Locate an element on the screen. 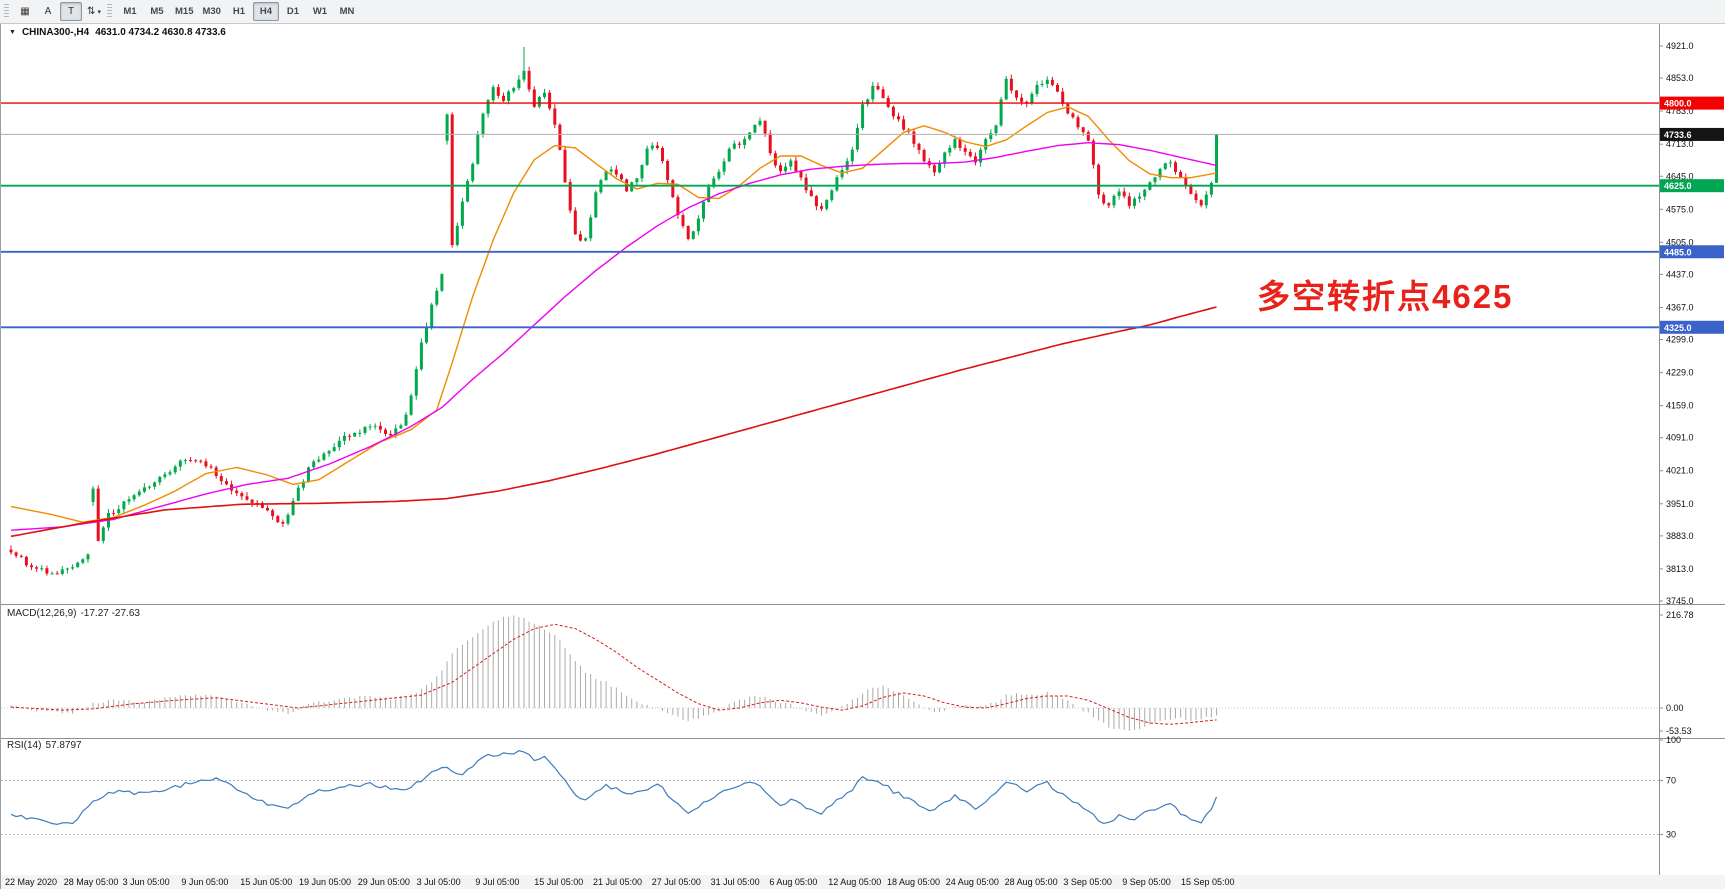  rsi-panel: 100 70 30 is located at coordinates (841, 787).